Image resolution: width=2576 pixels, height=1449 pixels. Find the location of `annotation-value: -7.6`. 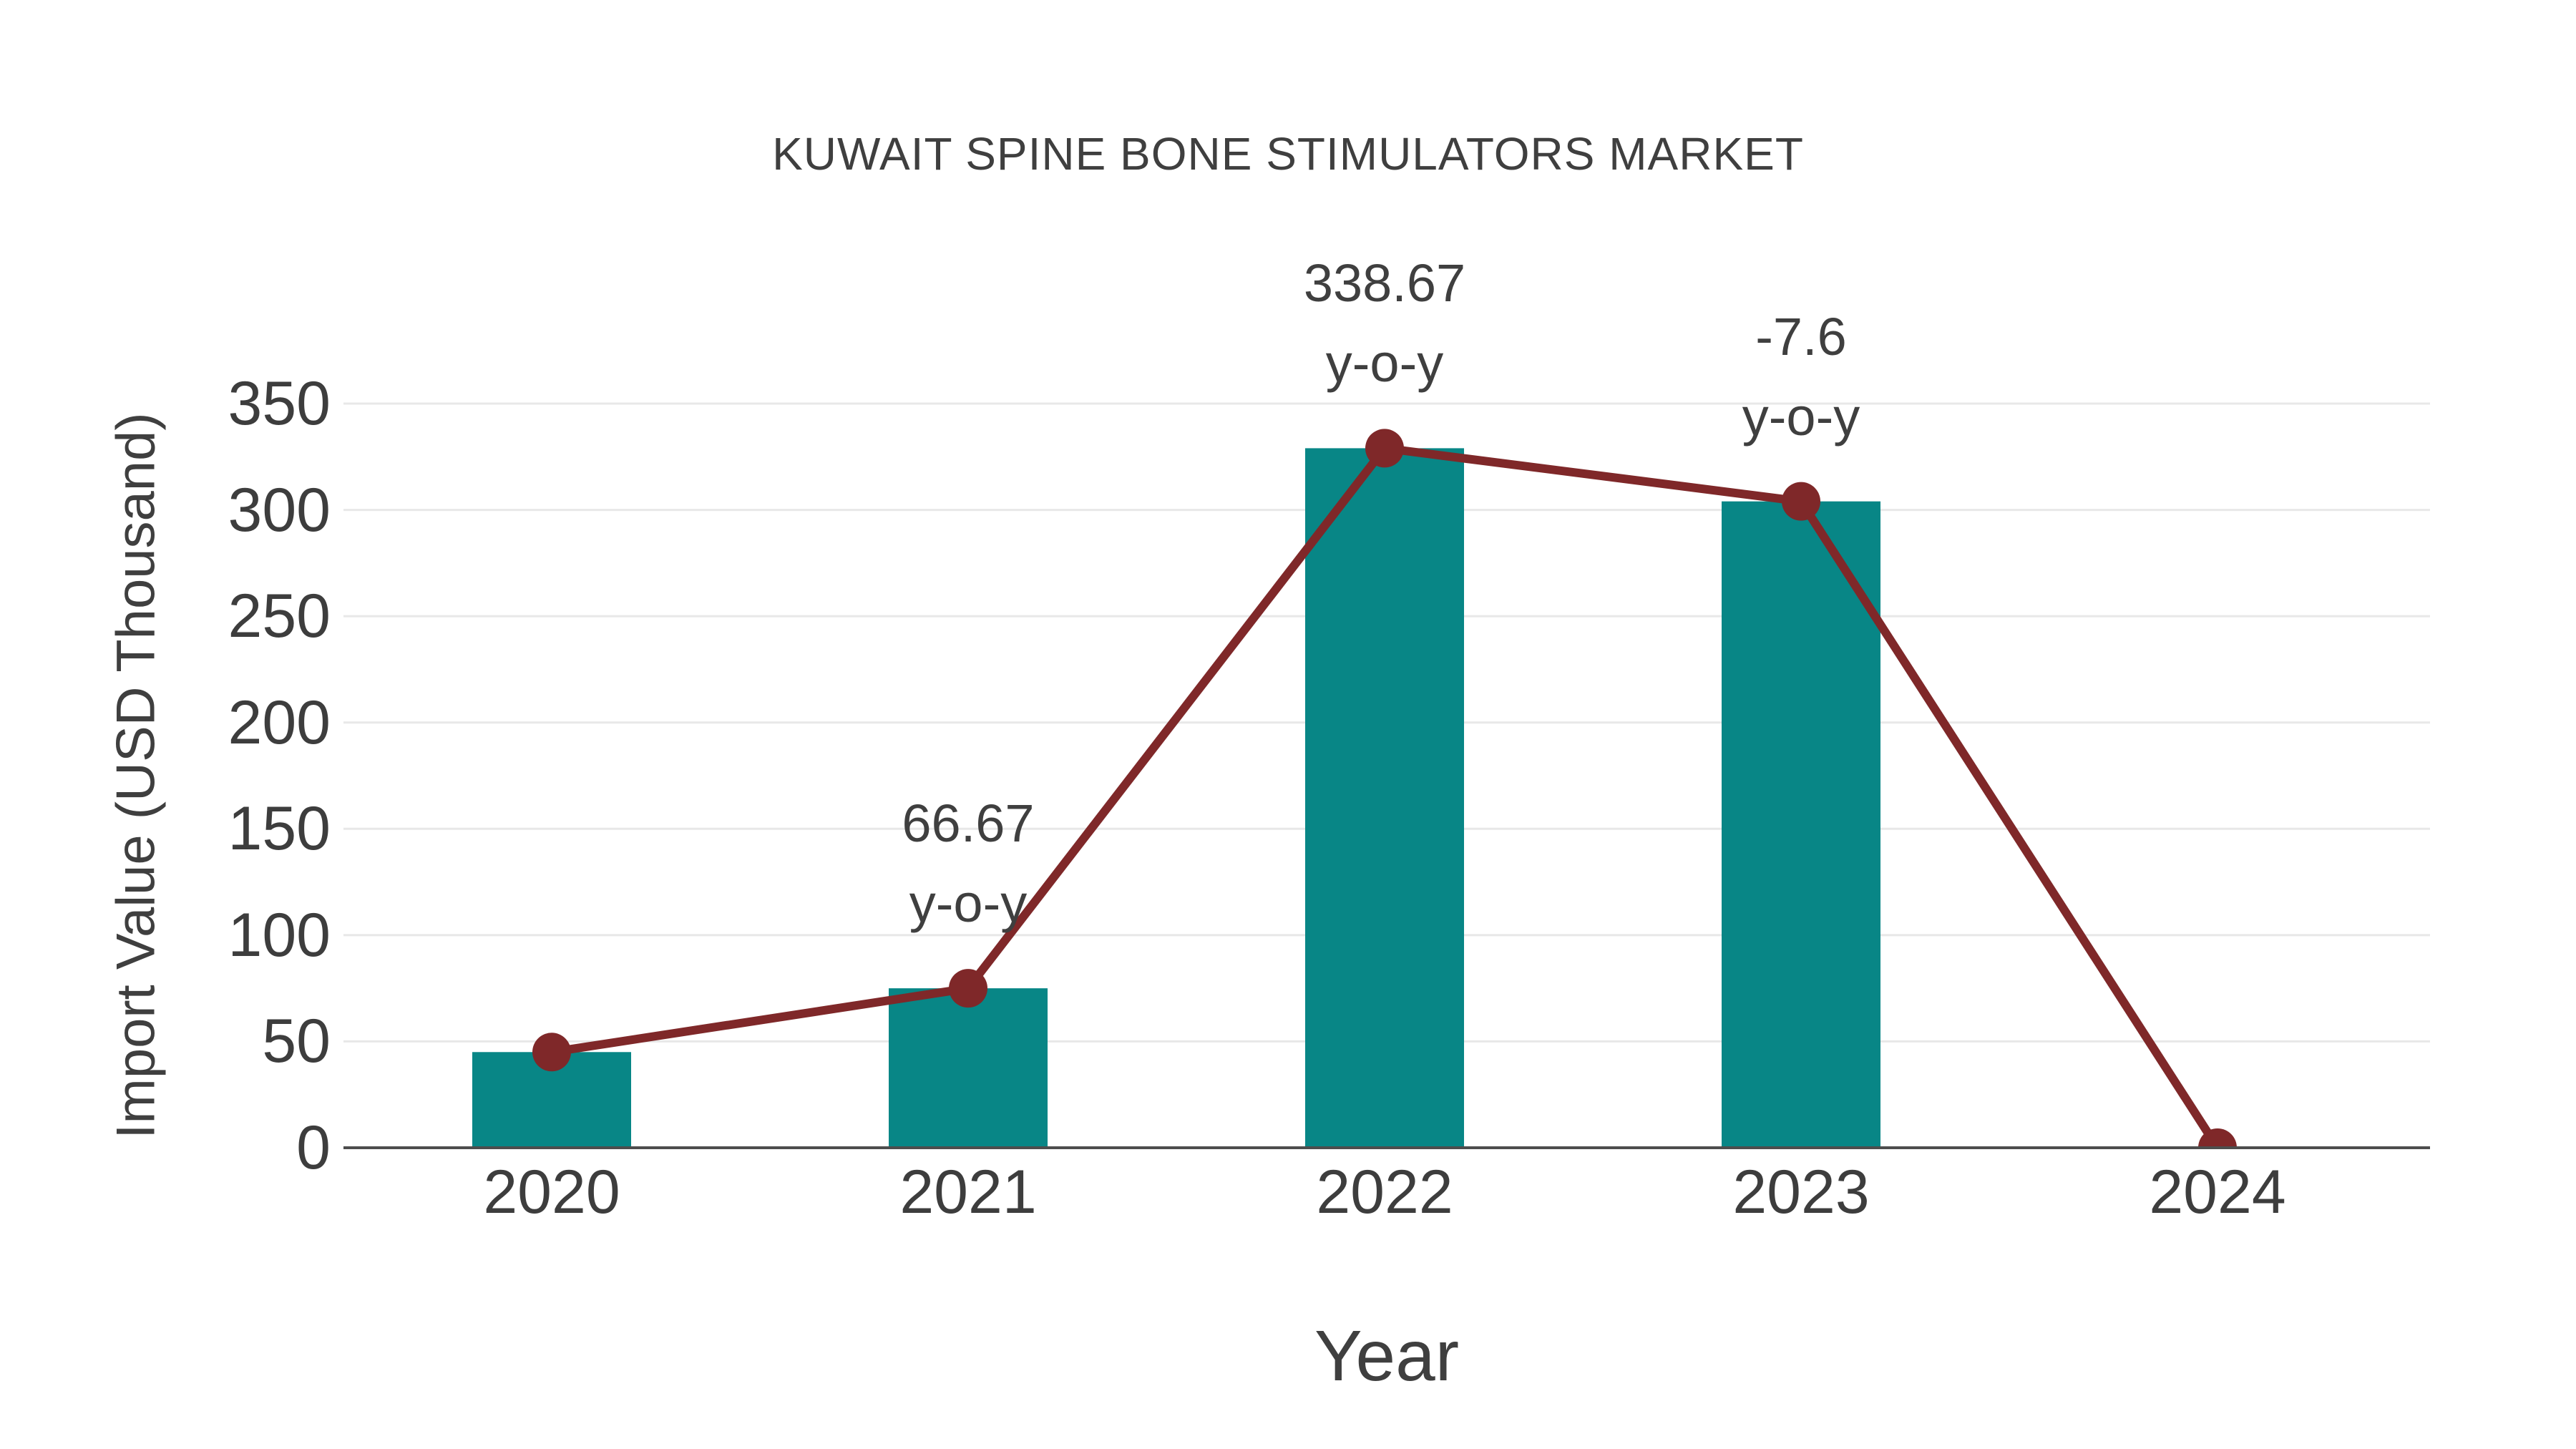

annotation-value: -7.6 is located at coordinates (1801, 336).